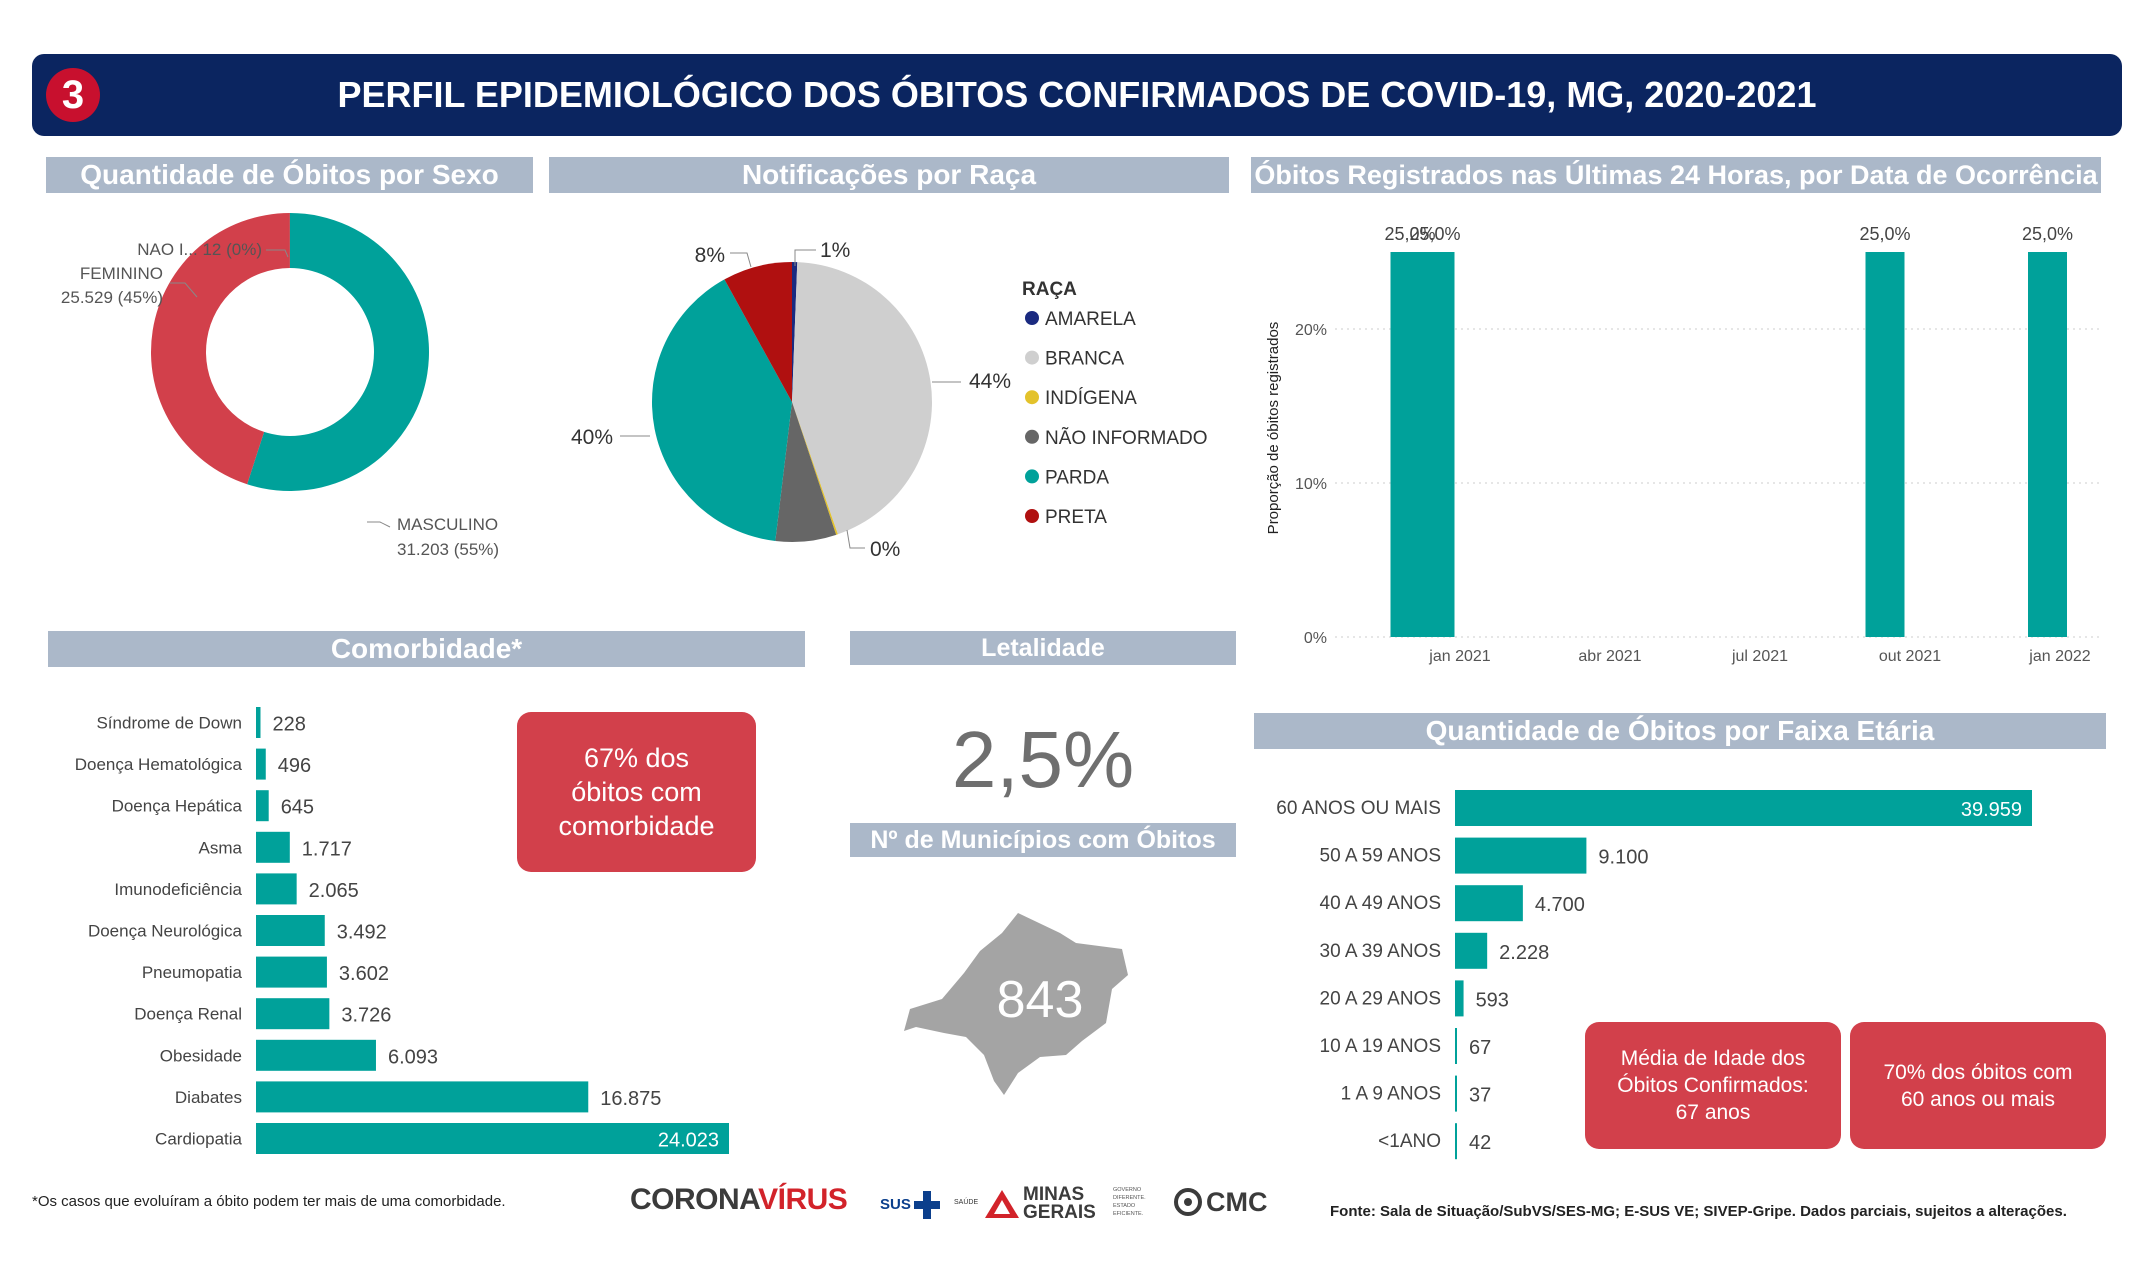 The width and height of the screenshot is (2150, 1275). I want to click on u24-y-axis-title: Proporção de óbitos registrados, so click(1273, 428).